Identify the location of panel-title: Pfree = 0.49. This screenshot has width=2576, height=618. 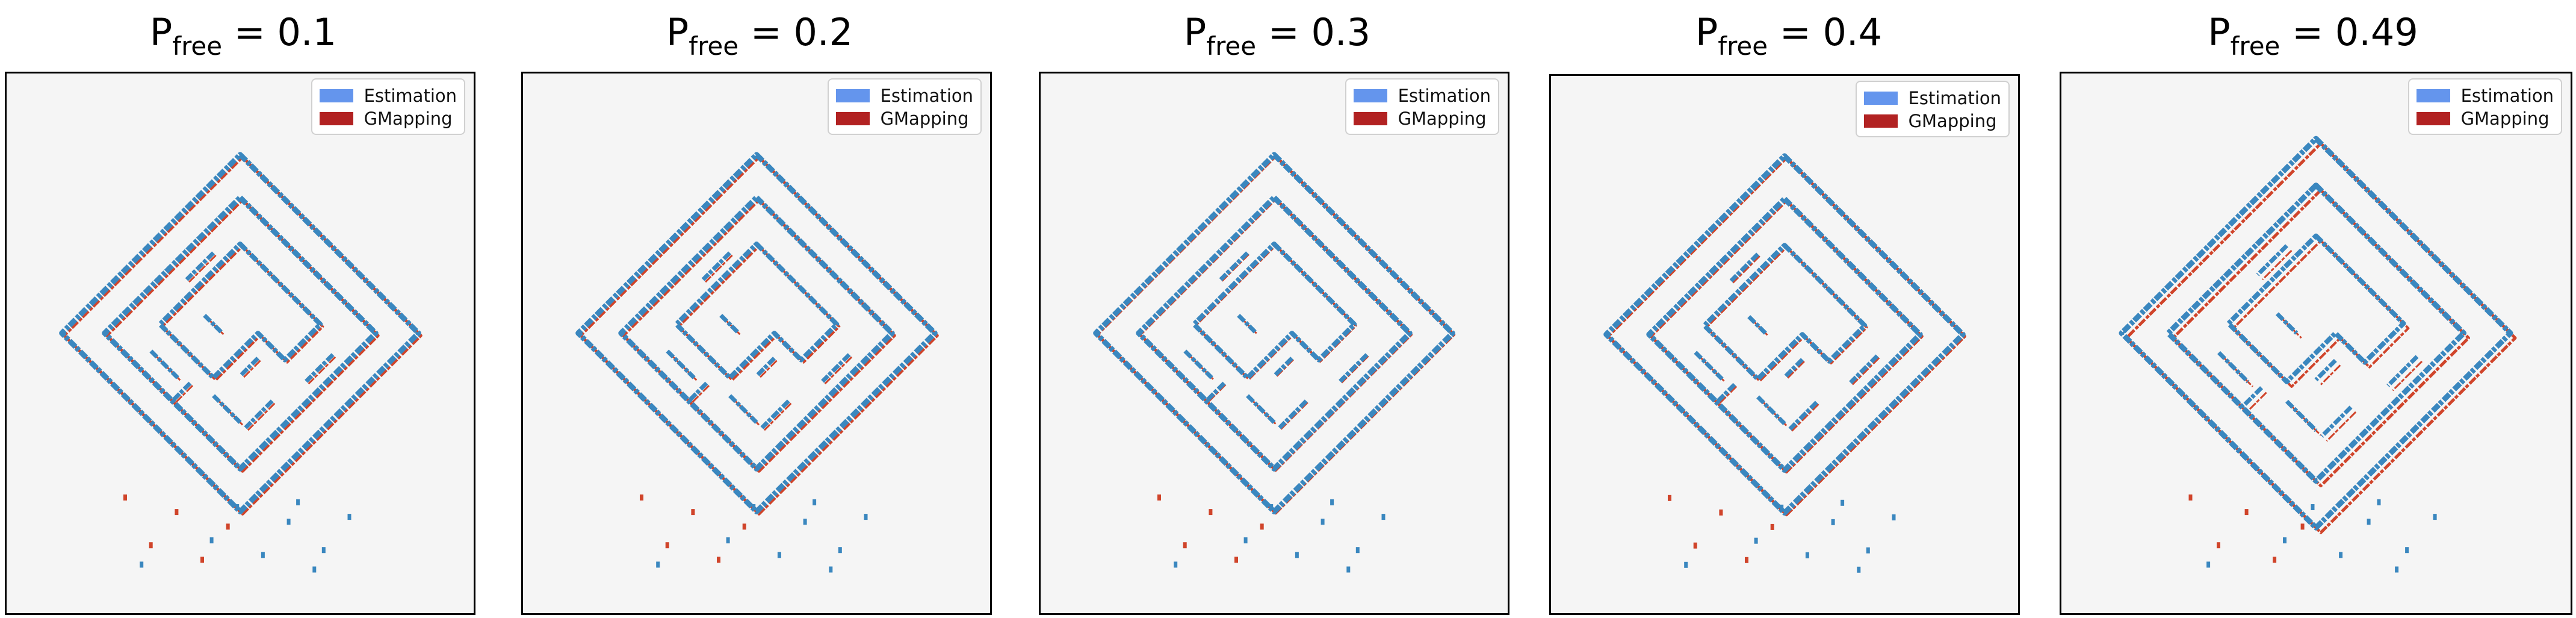
(2313, 35).